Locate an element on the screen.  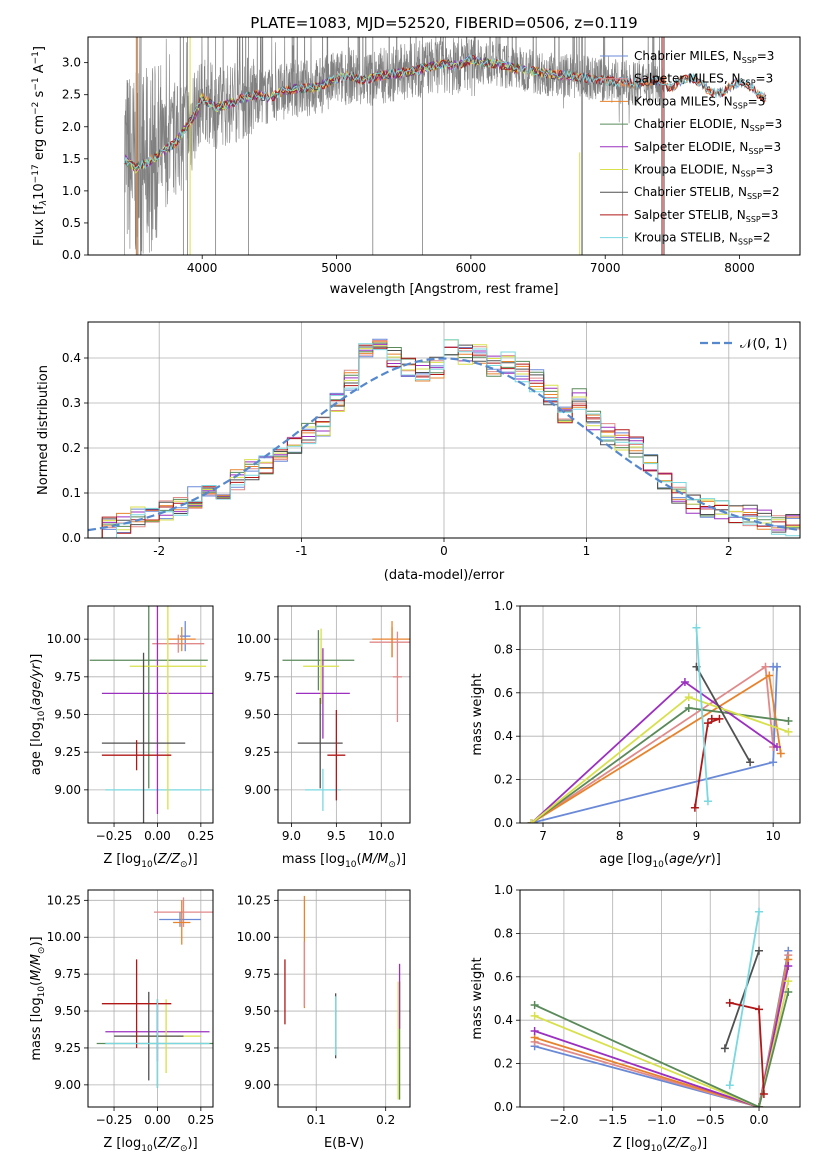
mass-axis-label: mass [log10(M/M⊙)] is located at coordinates (344, 861).